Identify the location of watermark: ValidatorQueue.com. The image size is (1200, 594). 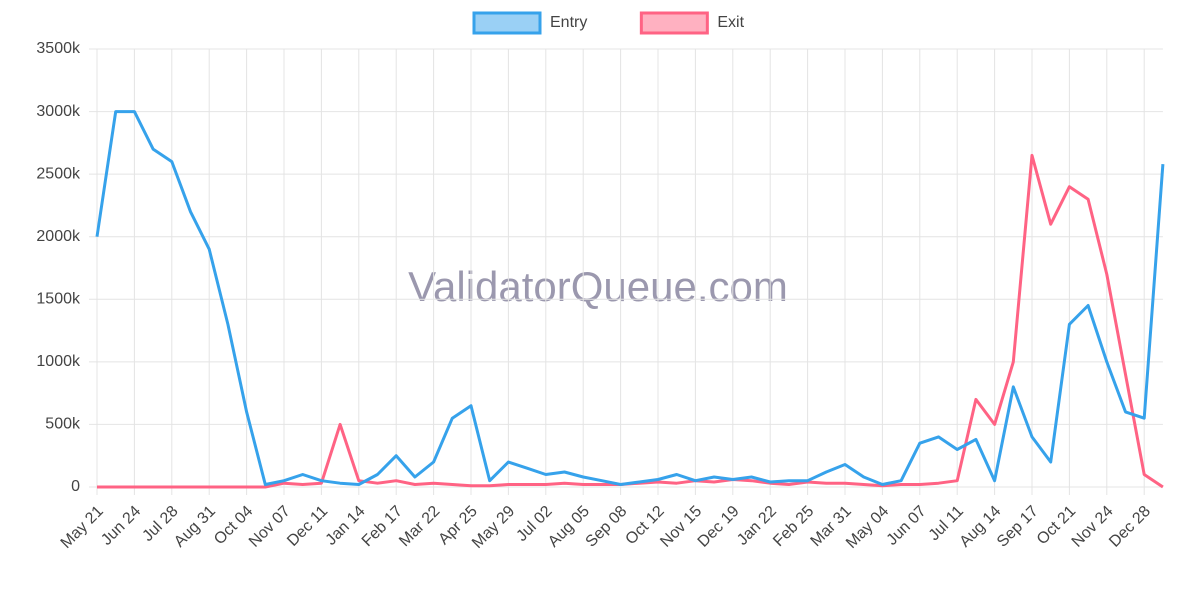
(598, 286).